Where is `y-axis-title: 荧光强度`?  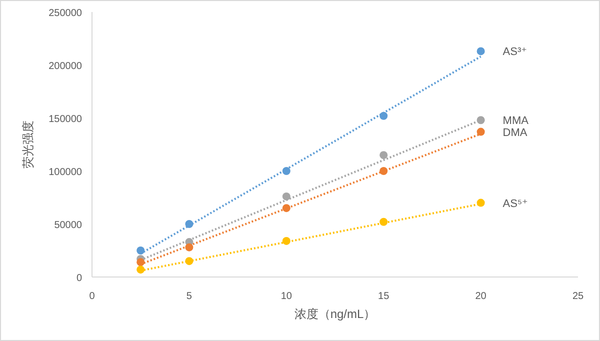
y-axis-title: 荧光强度 is located at coordinates (28, 144).